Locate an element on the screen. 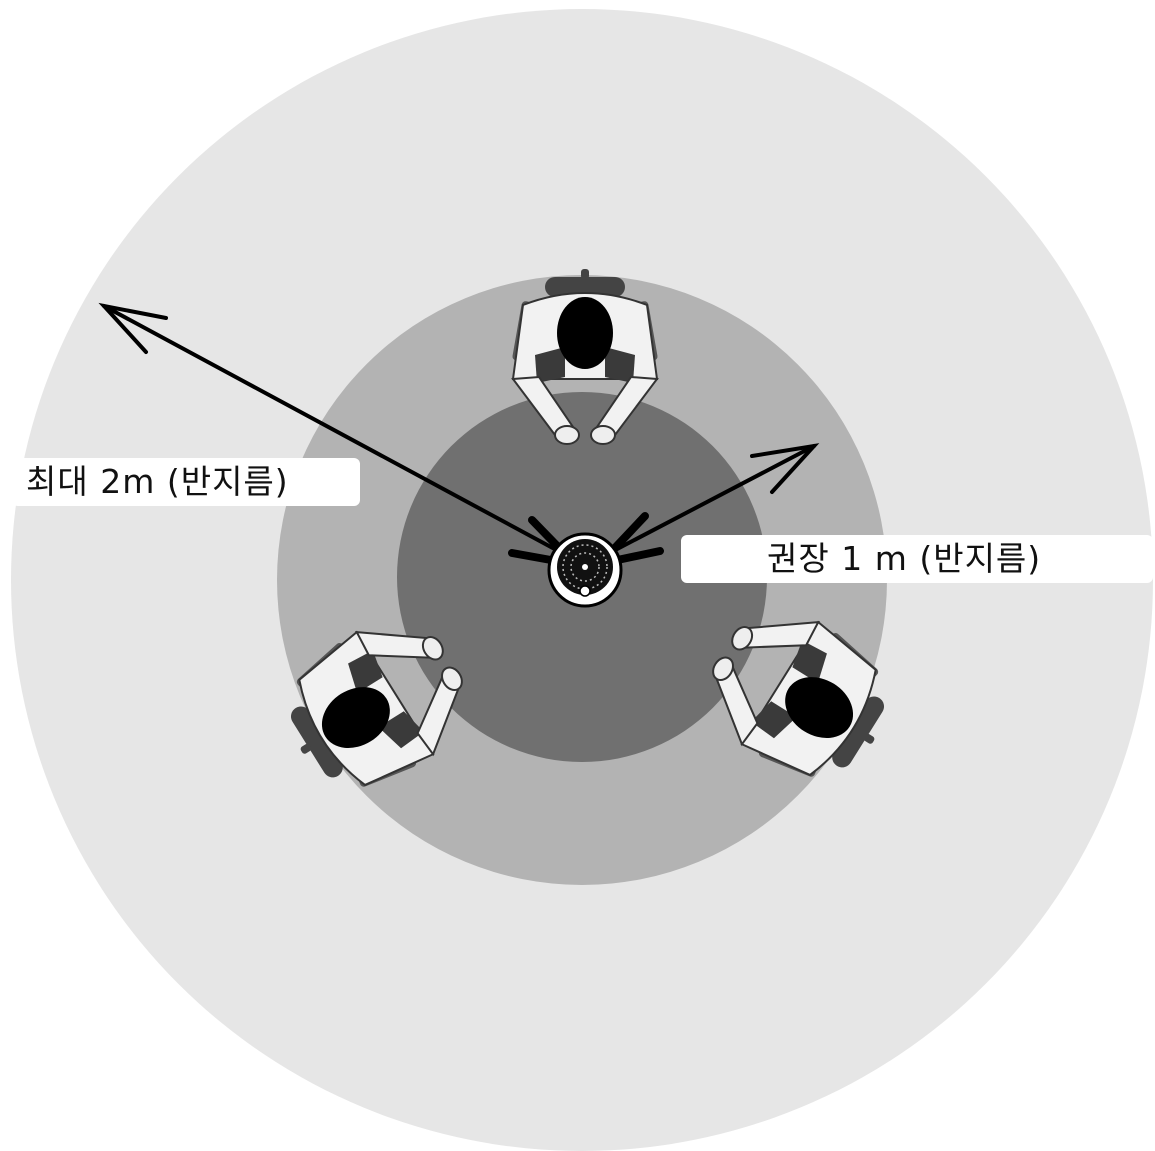 This screenshot has height=1151, width=1155. max-range-label: 최대 2m (반지름) is located at coordinates (186, 482).